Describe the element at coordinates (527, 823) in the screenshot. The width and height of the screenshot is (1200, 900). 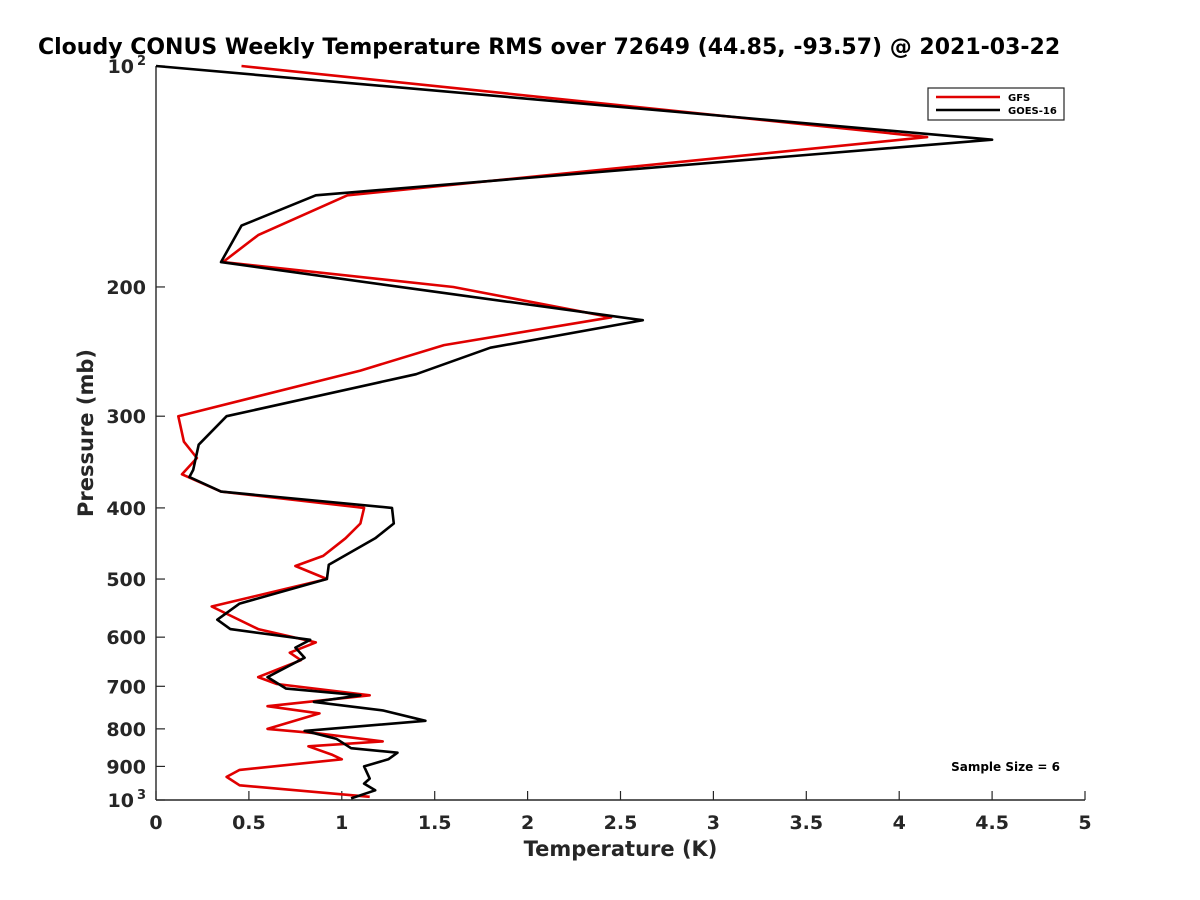
I see `x-tick-label: 2` at that location.